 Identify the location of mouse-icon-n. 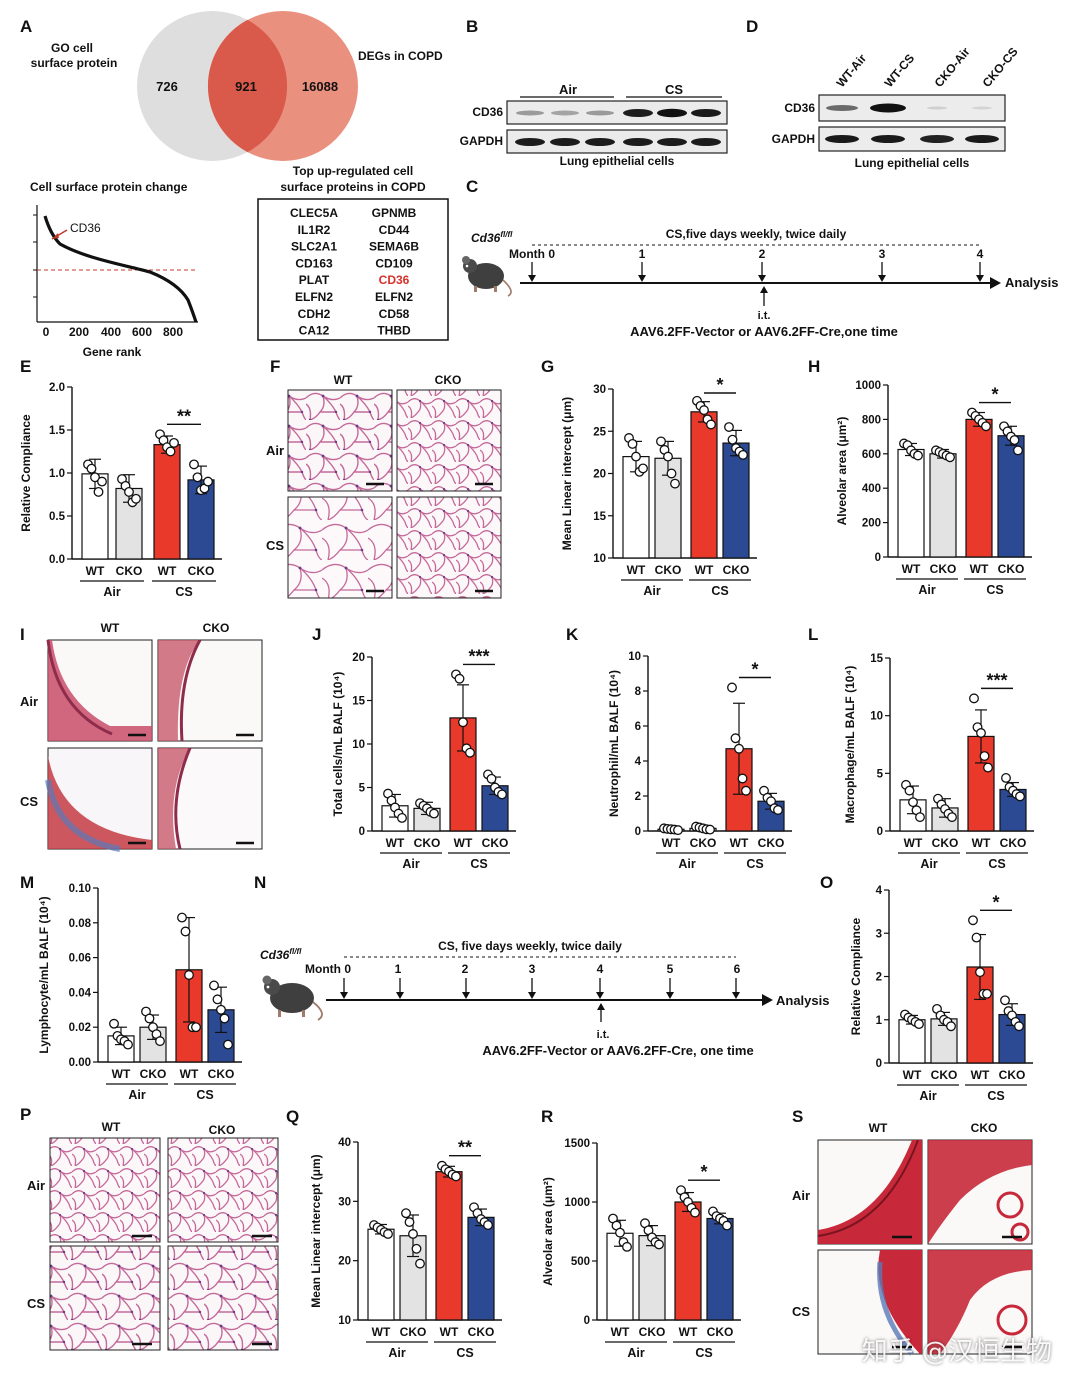
(292, 998).